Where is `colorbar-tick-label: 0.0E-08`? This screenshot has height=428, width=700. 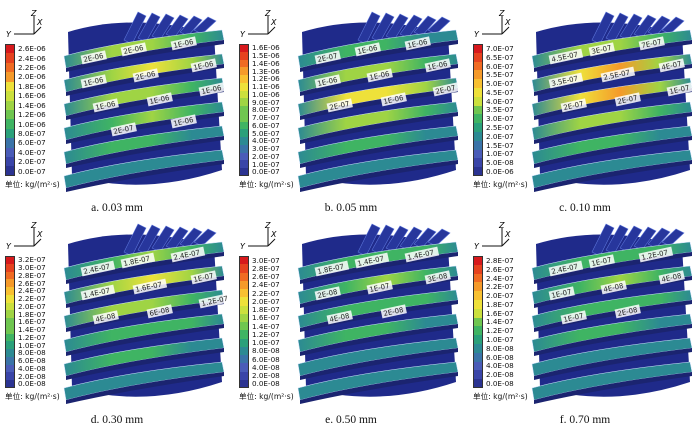
colorbar-tick-label: 0.0E-08 is located at coordinates (32, 384).